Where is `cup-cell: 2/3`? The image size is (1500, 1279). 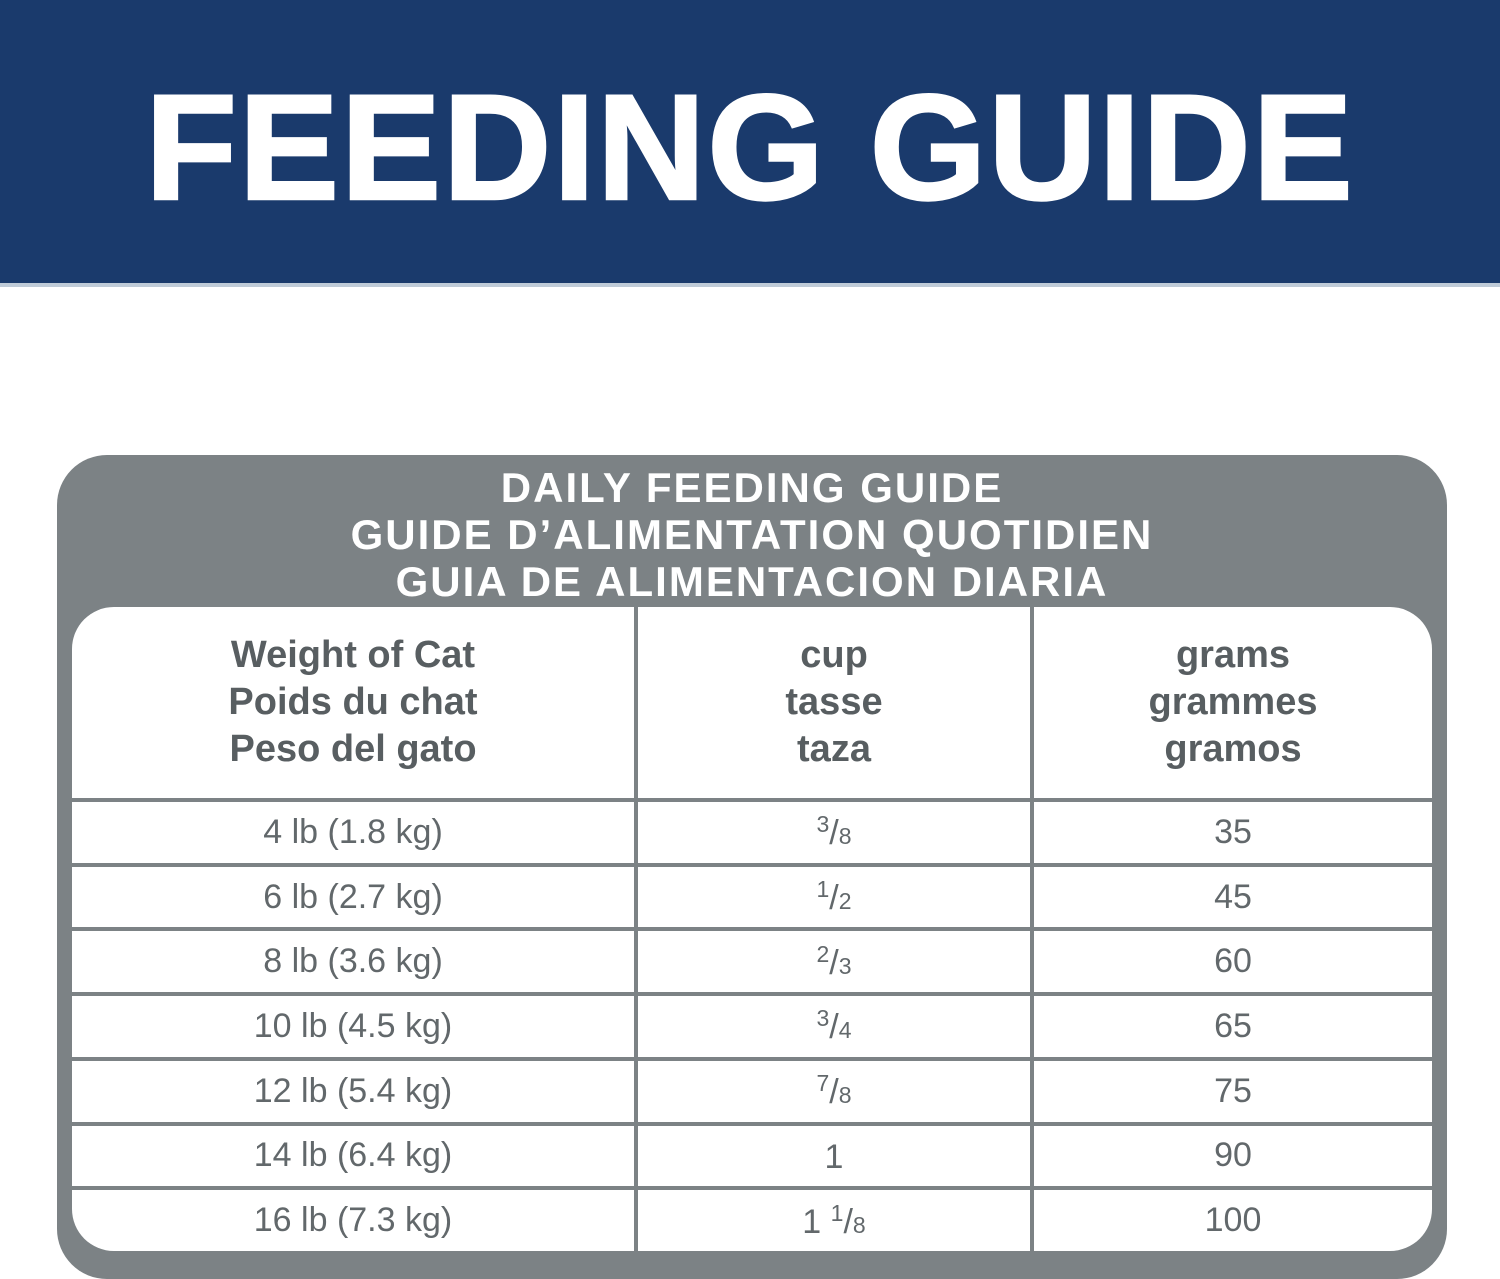 cup-cell: 2/3 is located at coordinates (834, 962).